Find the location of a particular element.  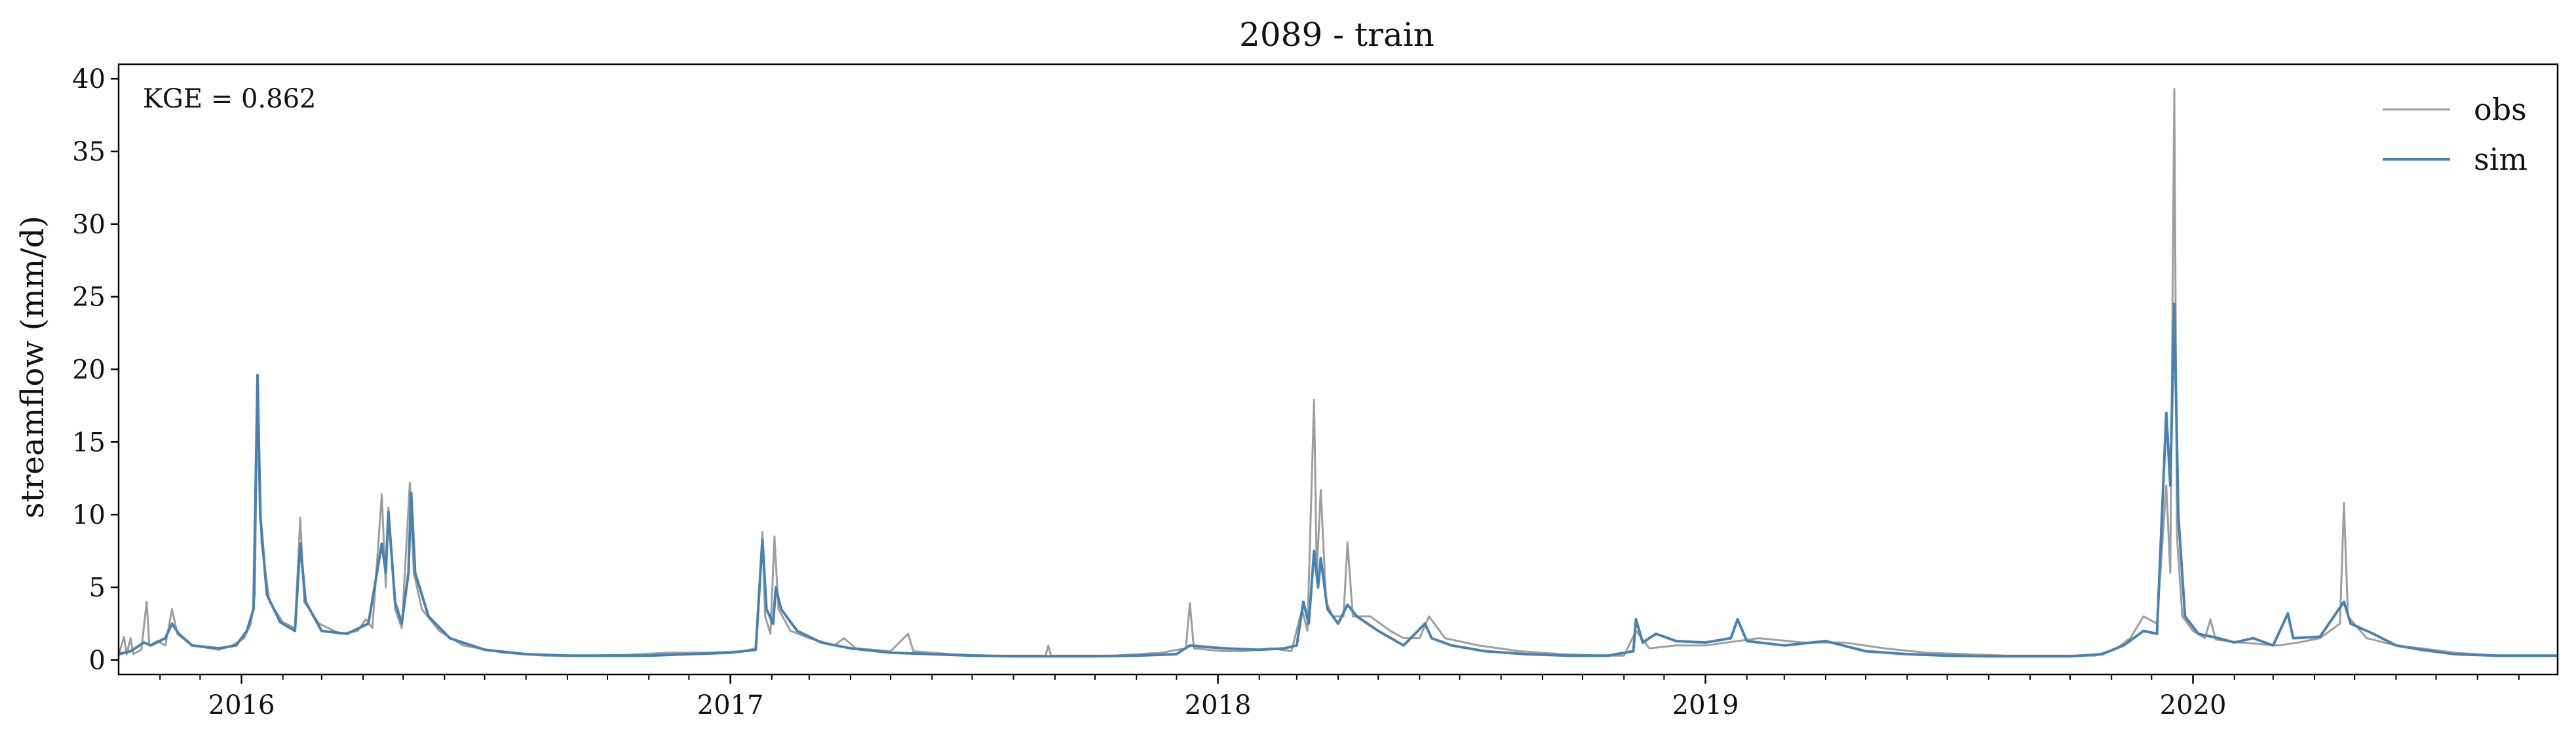

x-tick-label: 2016 is located at coordinates (241, 705).